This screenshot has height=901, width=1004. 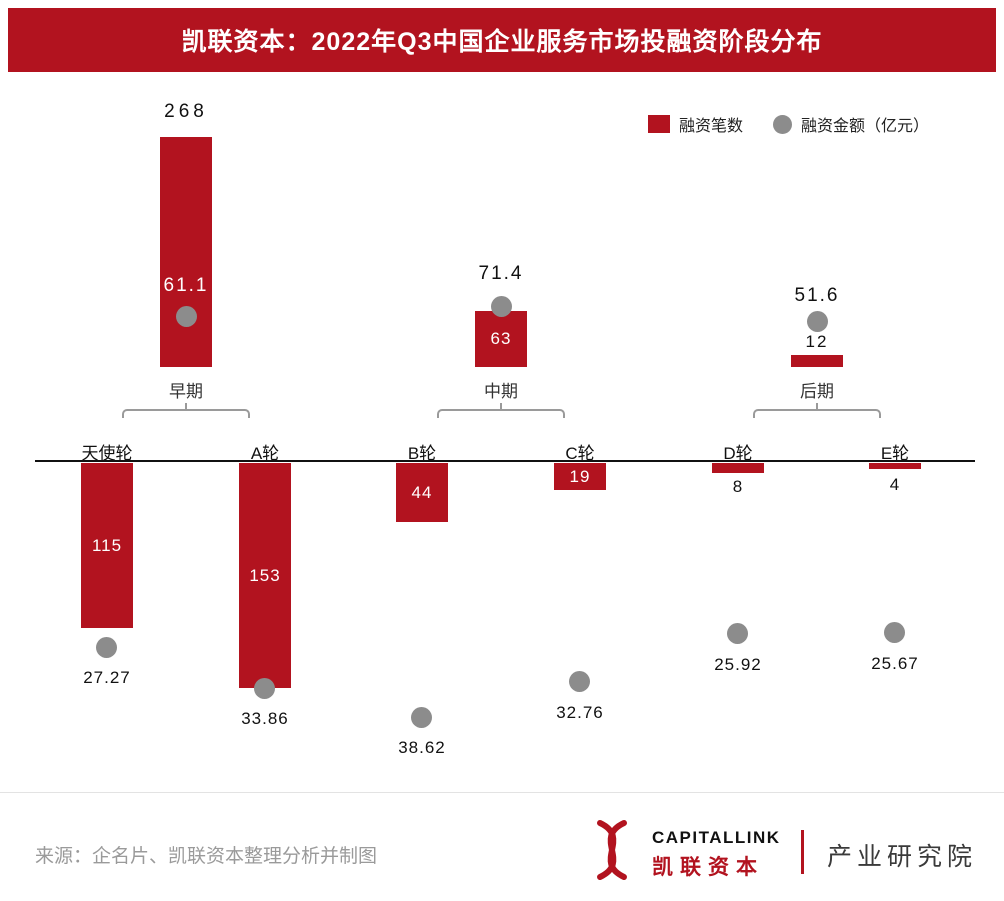 What do you see at coordinates (612, 850) in the screenshot?
I see `capitallink-logo-icon` at bounding box center [612, 850].